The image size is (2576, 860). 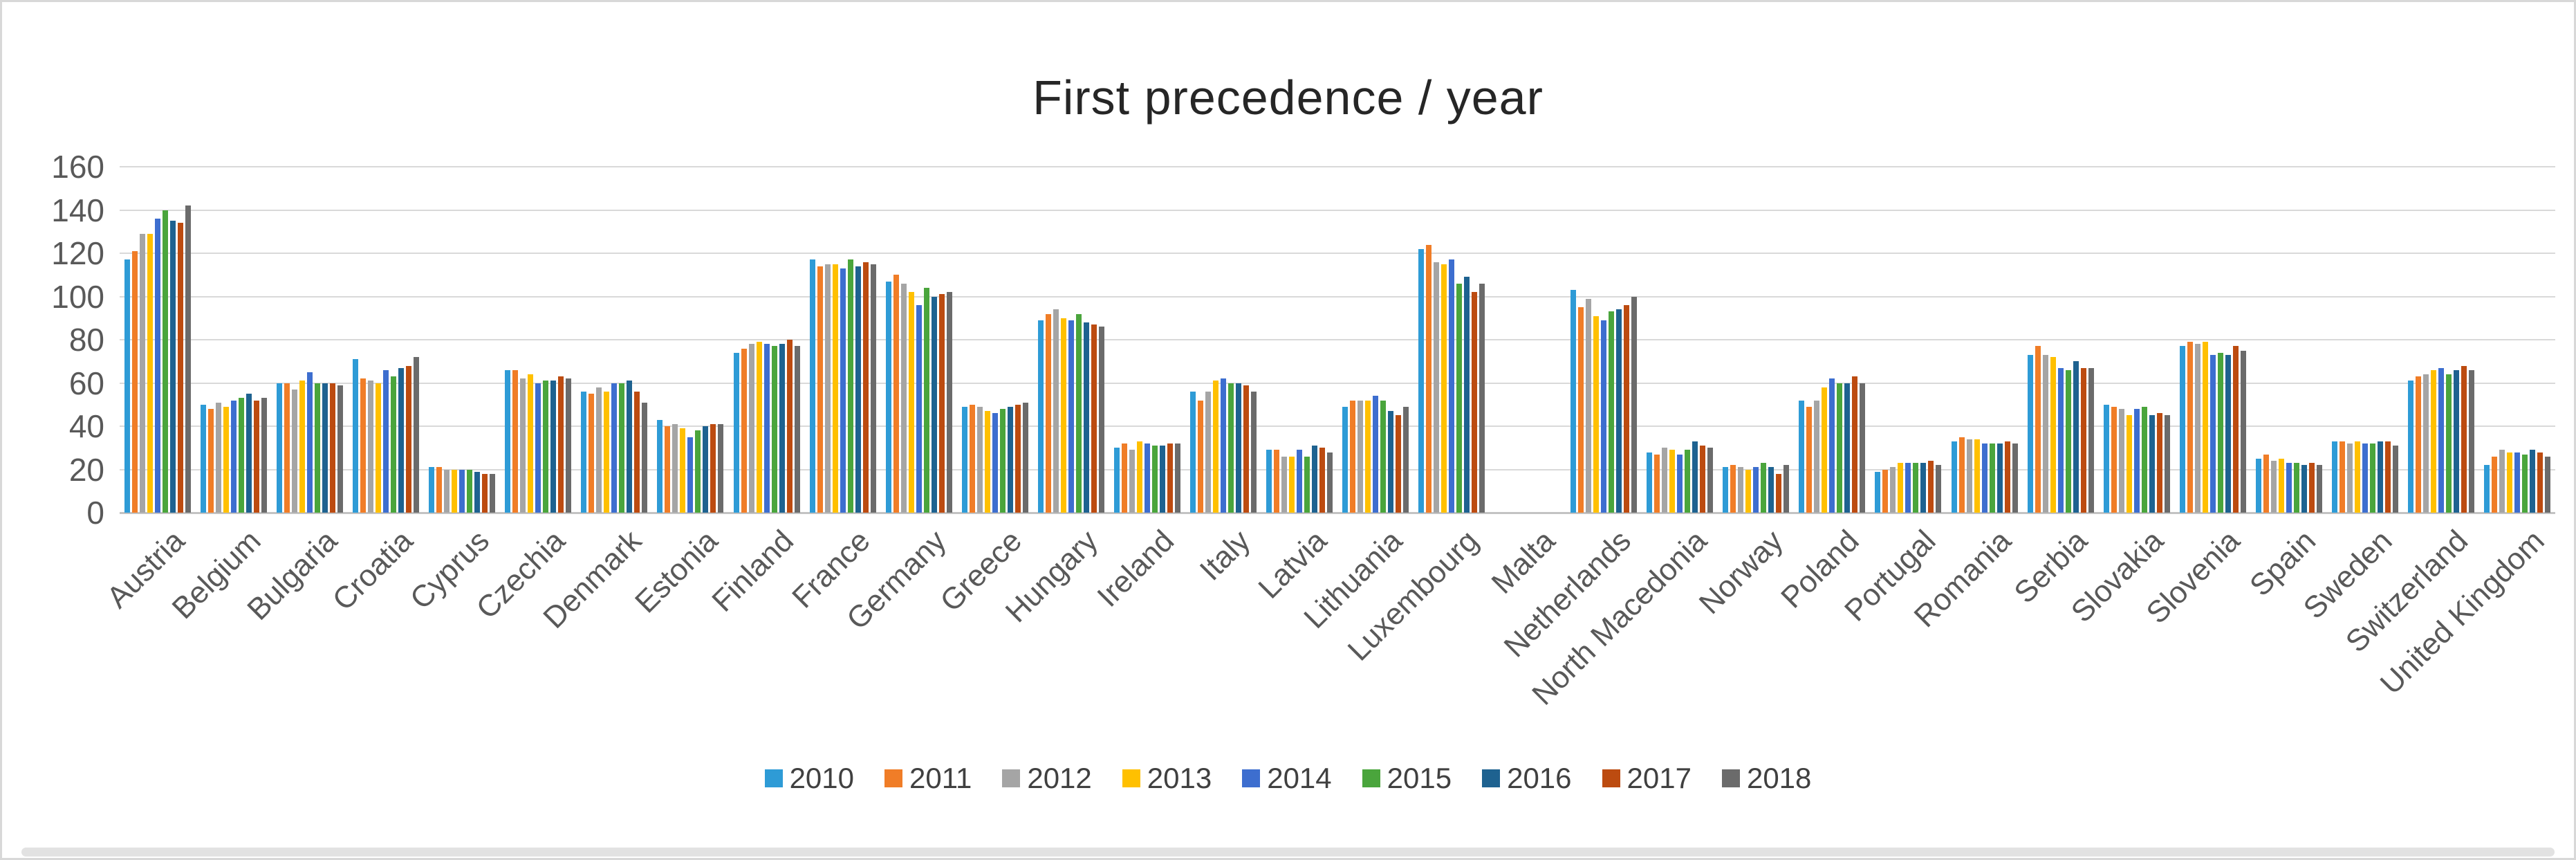 I want to click on legend-swatch, so click(x=1131, y=778).